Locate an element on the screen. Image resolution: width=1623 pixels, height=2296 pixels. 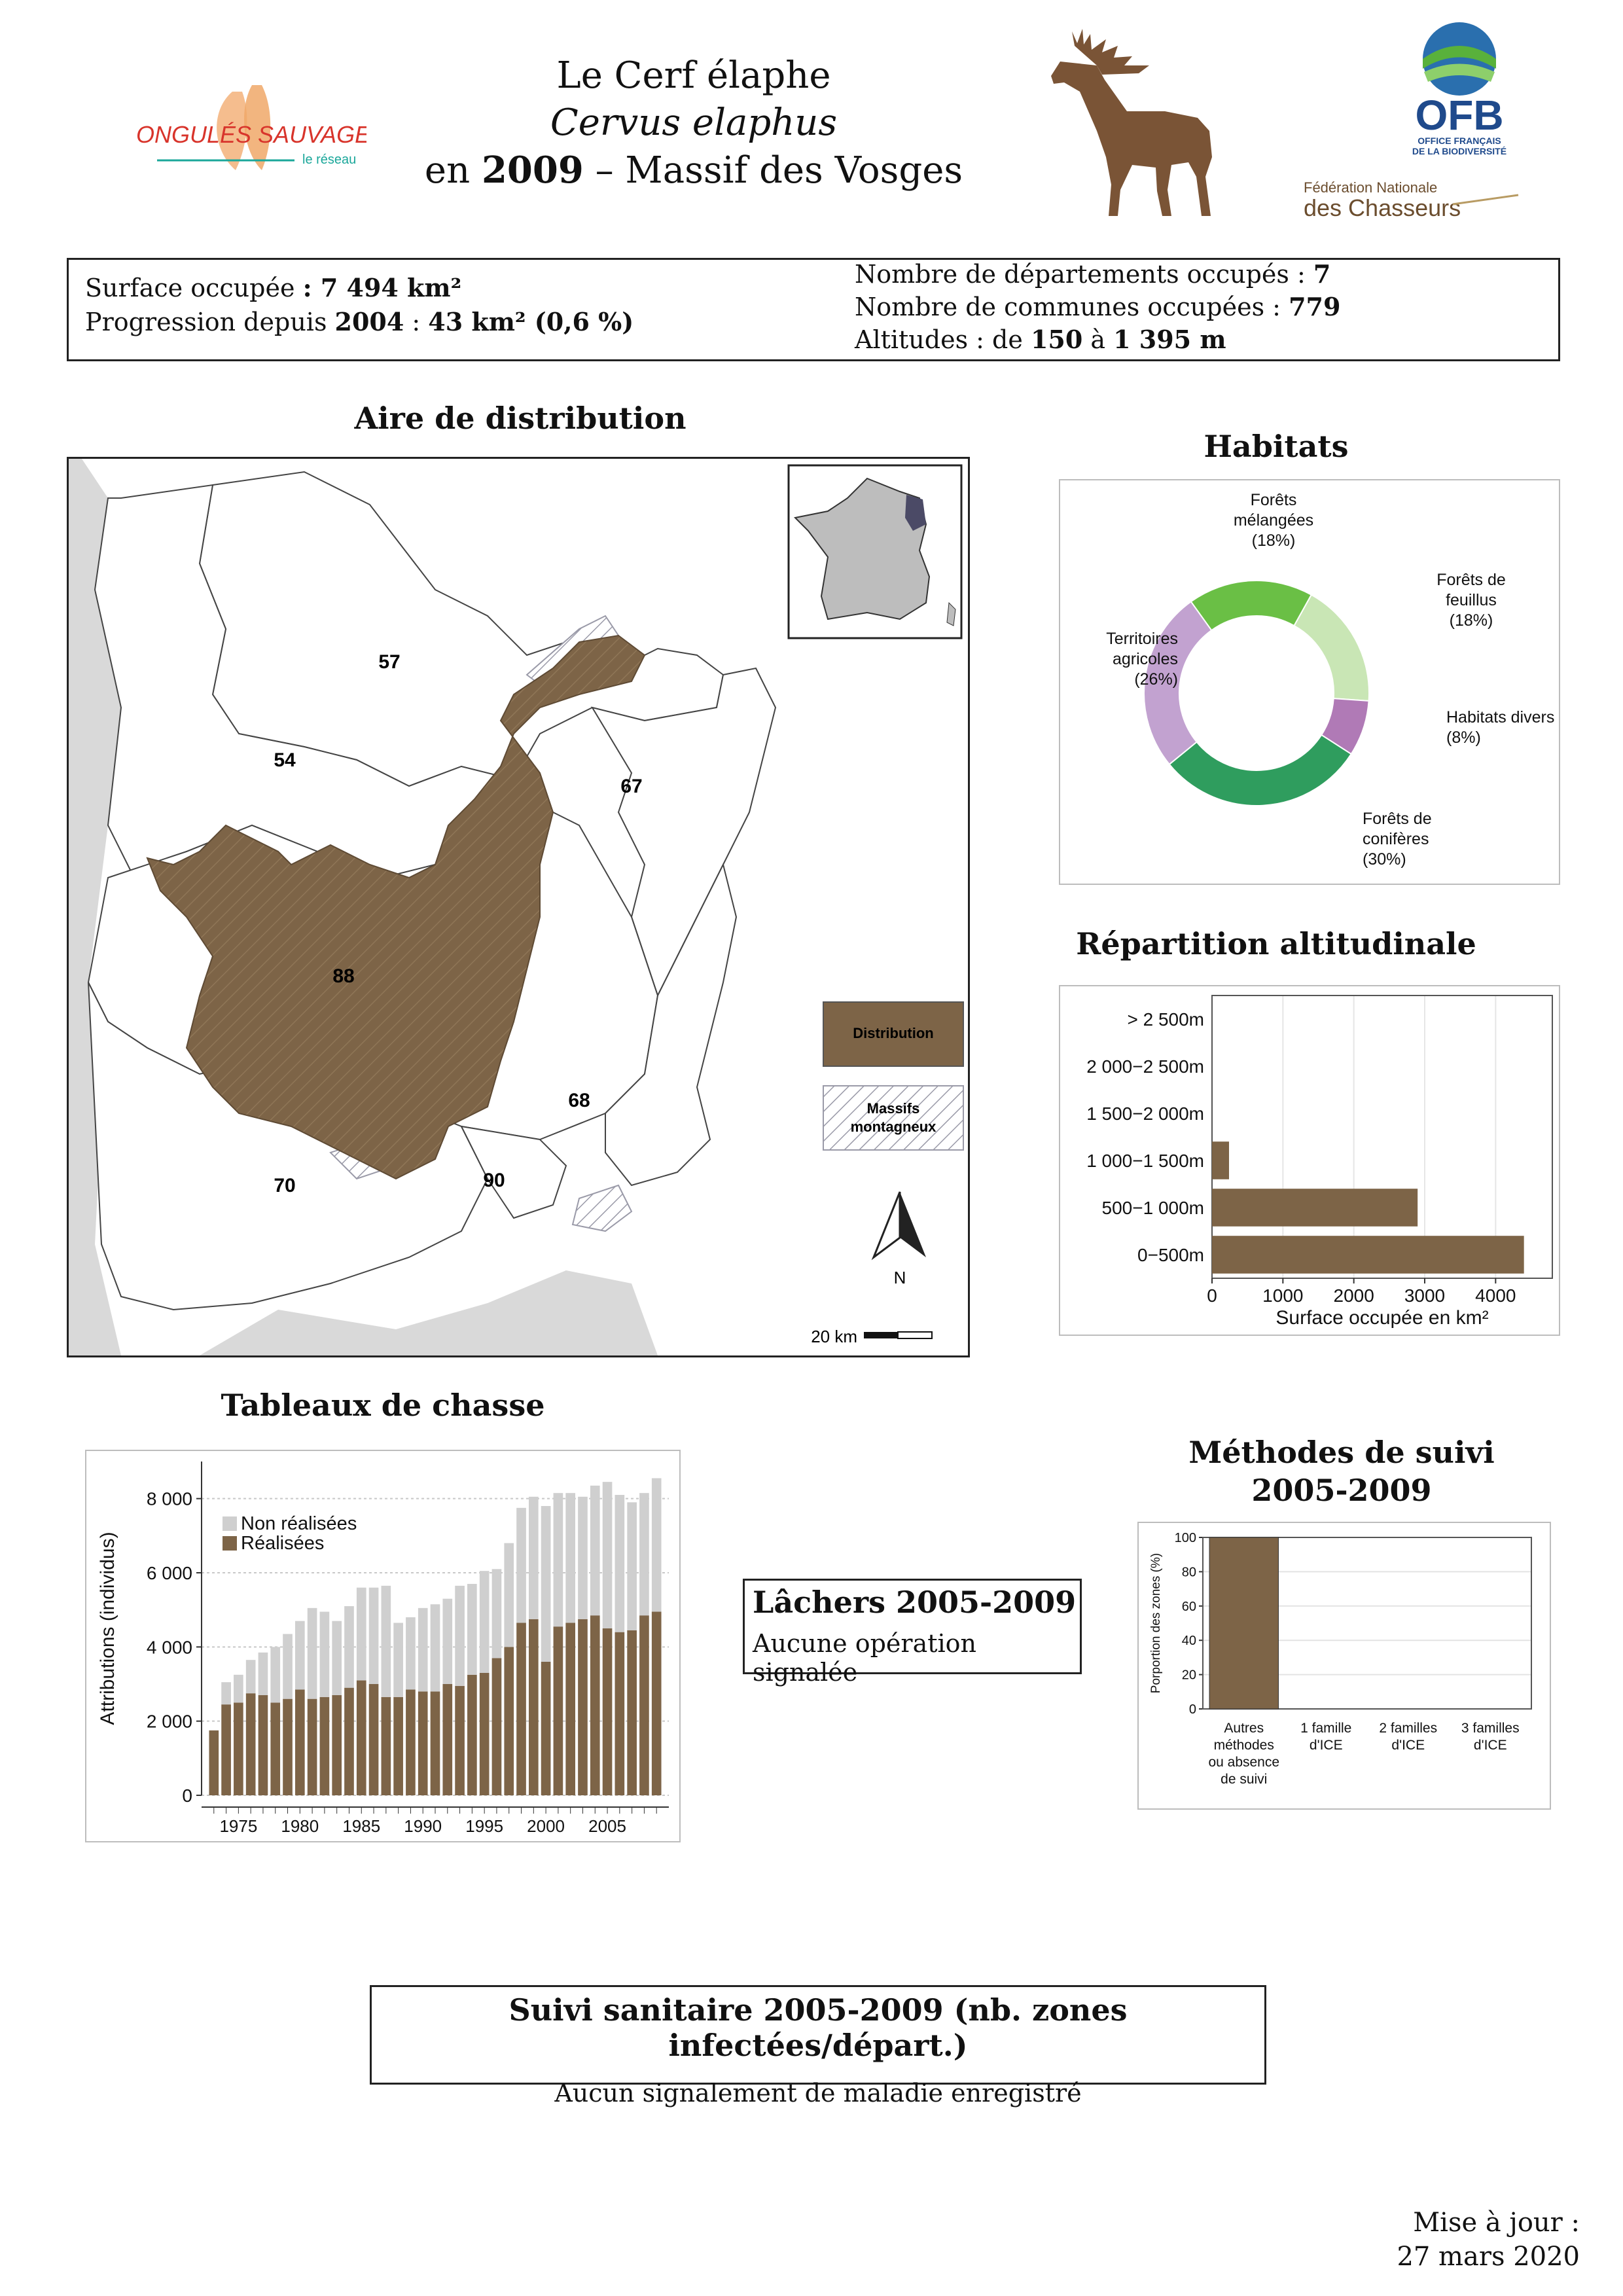
altitude-xtick-label-4: 3000 is located at coordinates (1424, 1295).